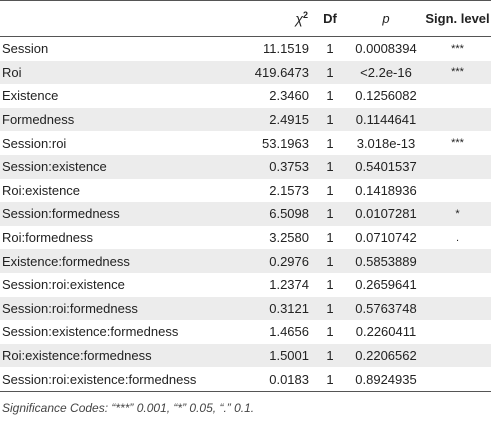  What do you see at coordinates (289, 96) in the screenshot?
I see `chi-square-cell: 2.3460` at bounding box center [289, 96].